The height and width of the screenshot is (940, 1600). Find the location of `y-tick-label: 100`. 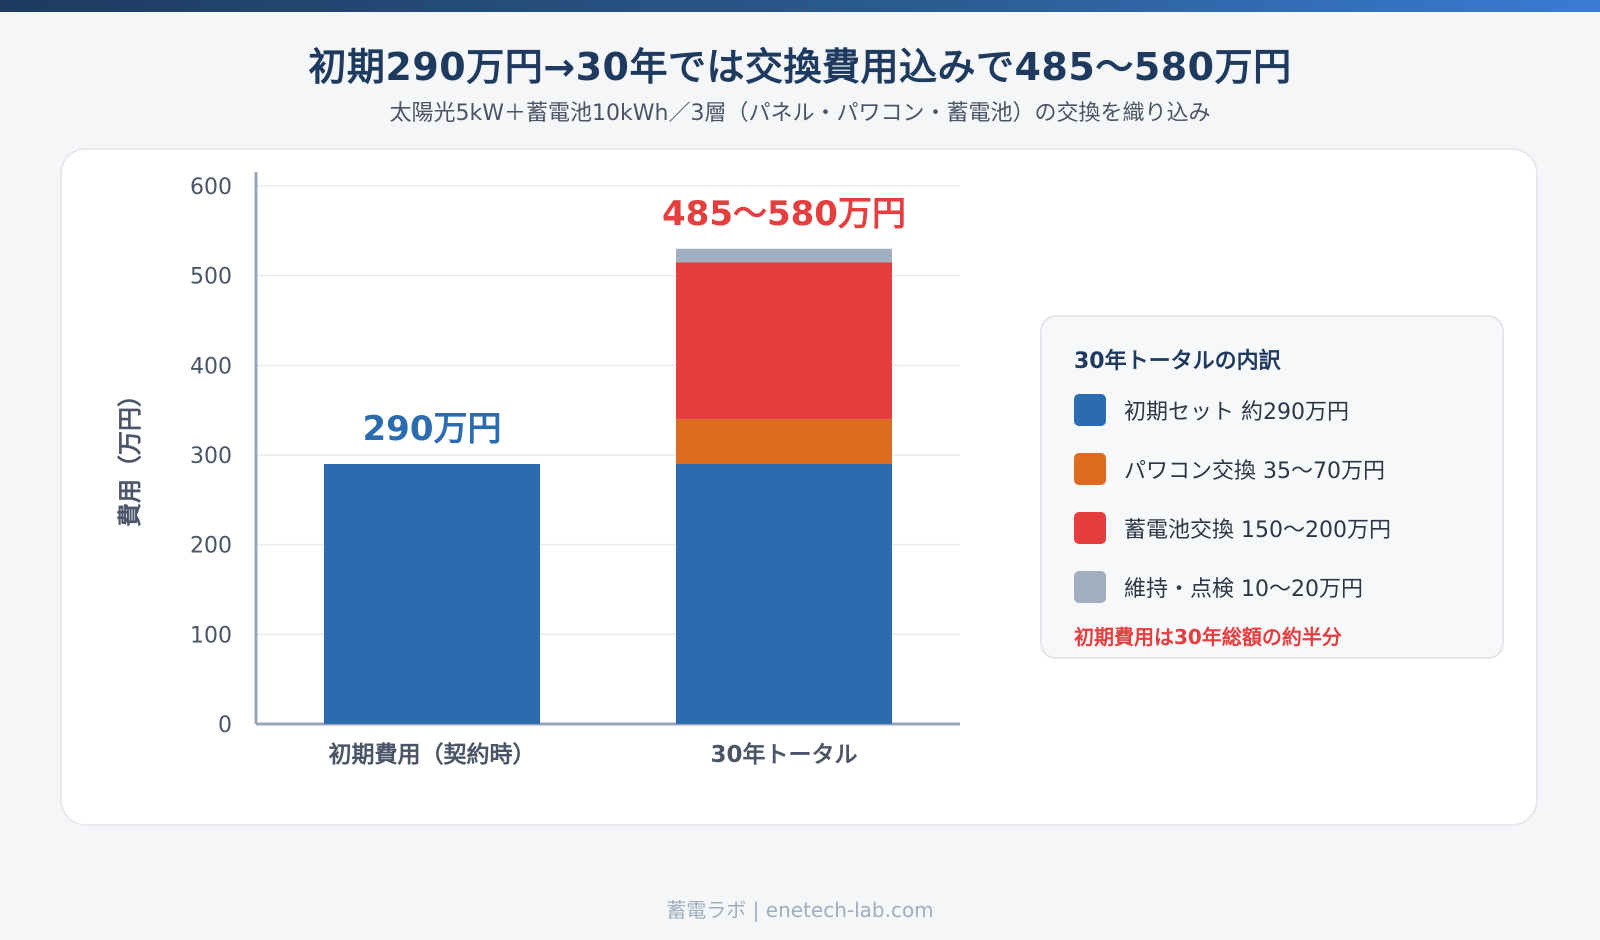

y-tick-label: 100 is located at coordinates (211, 635).